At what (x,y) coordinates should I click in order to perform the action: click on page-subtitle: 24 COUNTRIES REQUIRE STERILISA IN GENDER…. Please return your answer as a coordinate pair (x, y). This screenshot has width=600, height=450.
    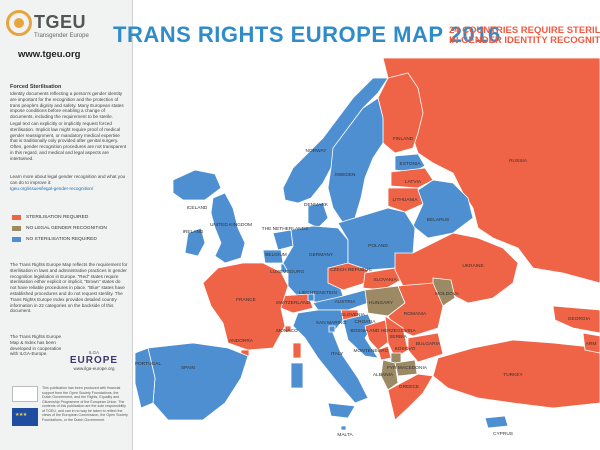
    Looking at the image, I should click on (524, 36).